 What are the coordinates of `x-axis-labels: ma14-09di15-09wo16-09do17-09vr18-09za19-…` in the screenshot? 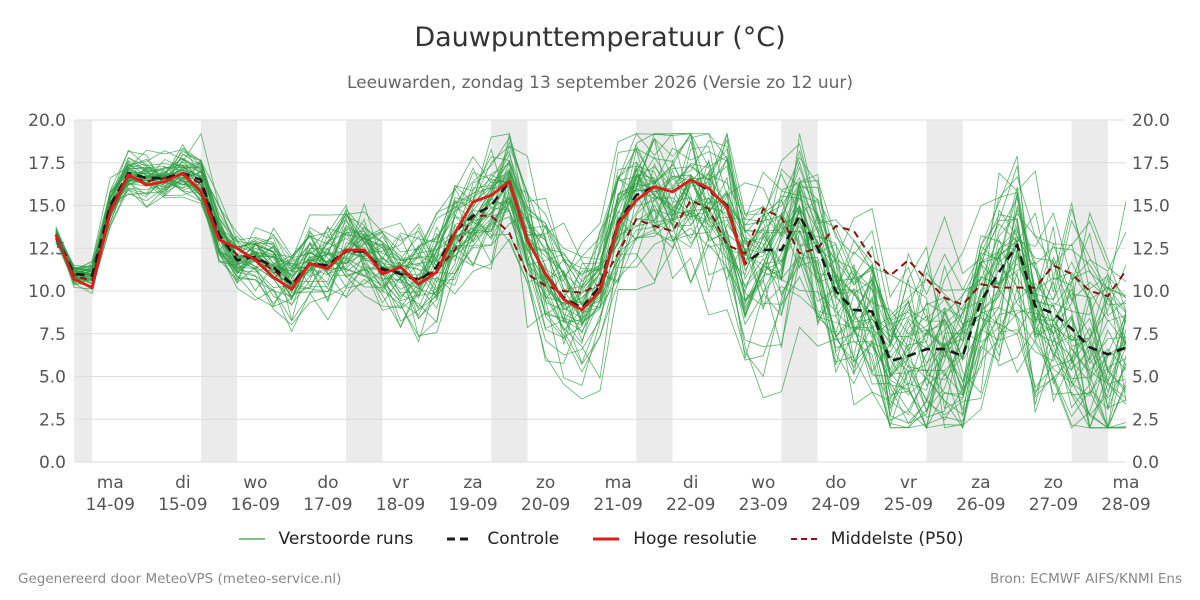 It's located at (618, 494).